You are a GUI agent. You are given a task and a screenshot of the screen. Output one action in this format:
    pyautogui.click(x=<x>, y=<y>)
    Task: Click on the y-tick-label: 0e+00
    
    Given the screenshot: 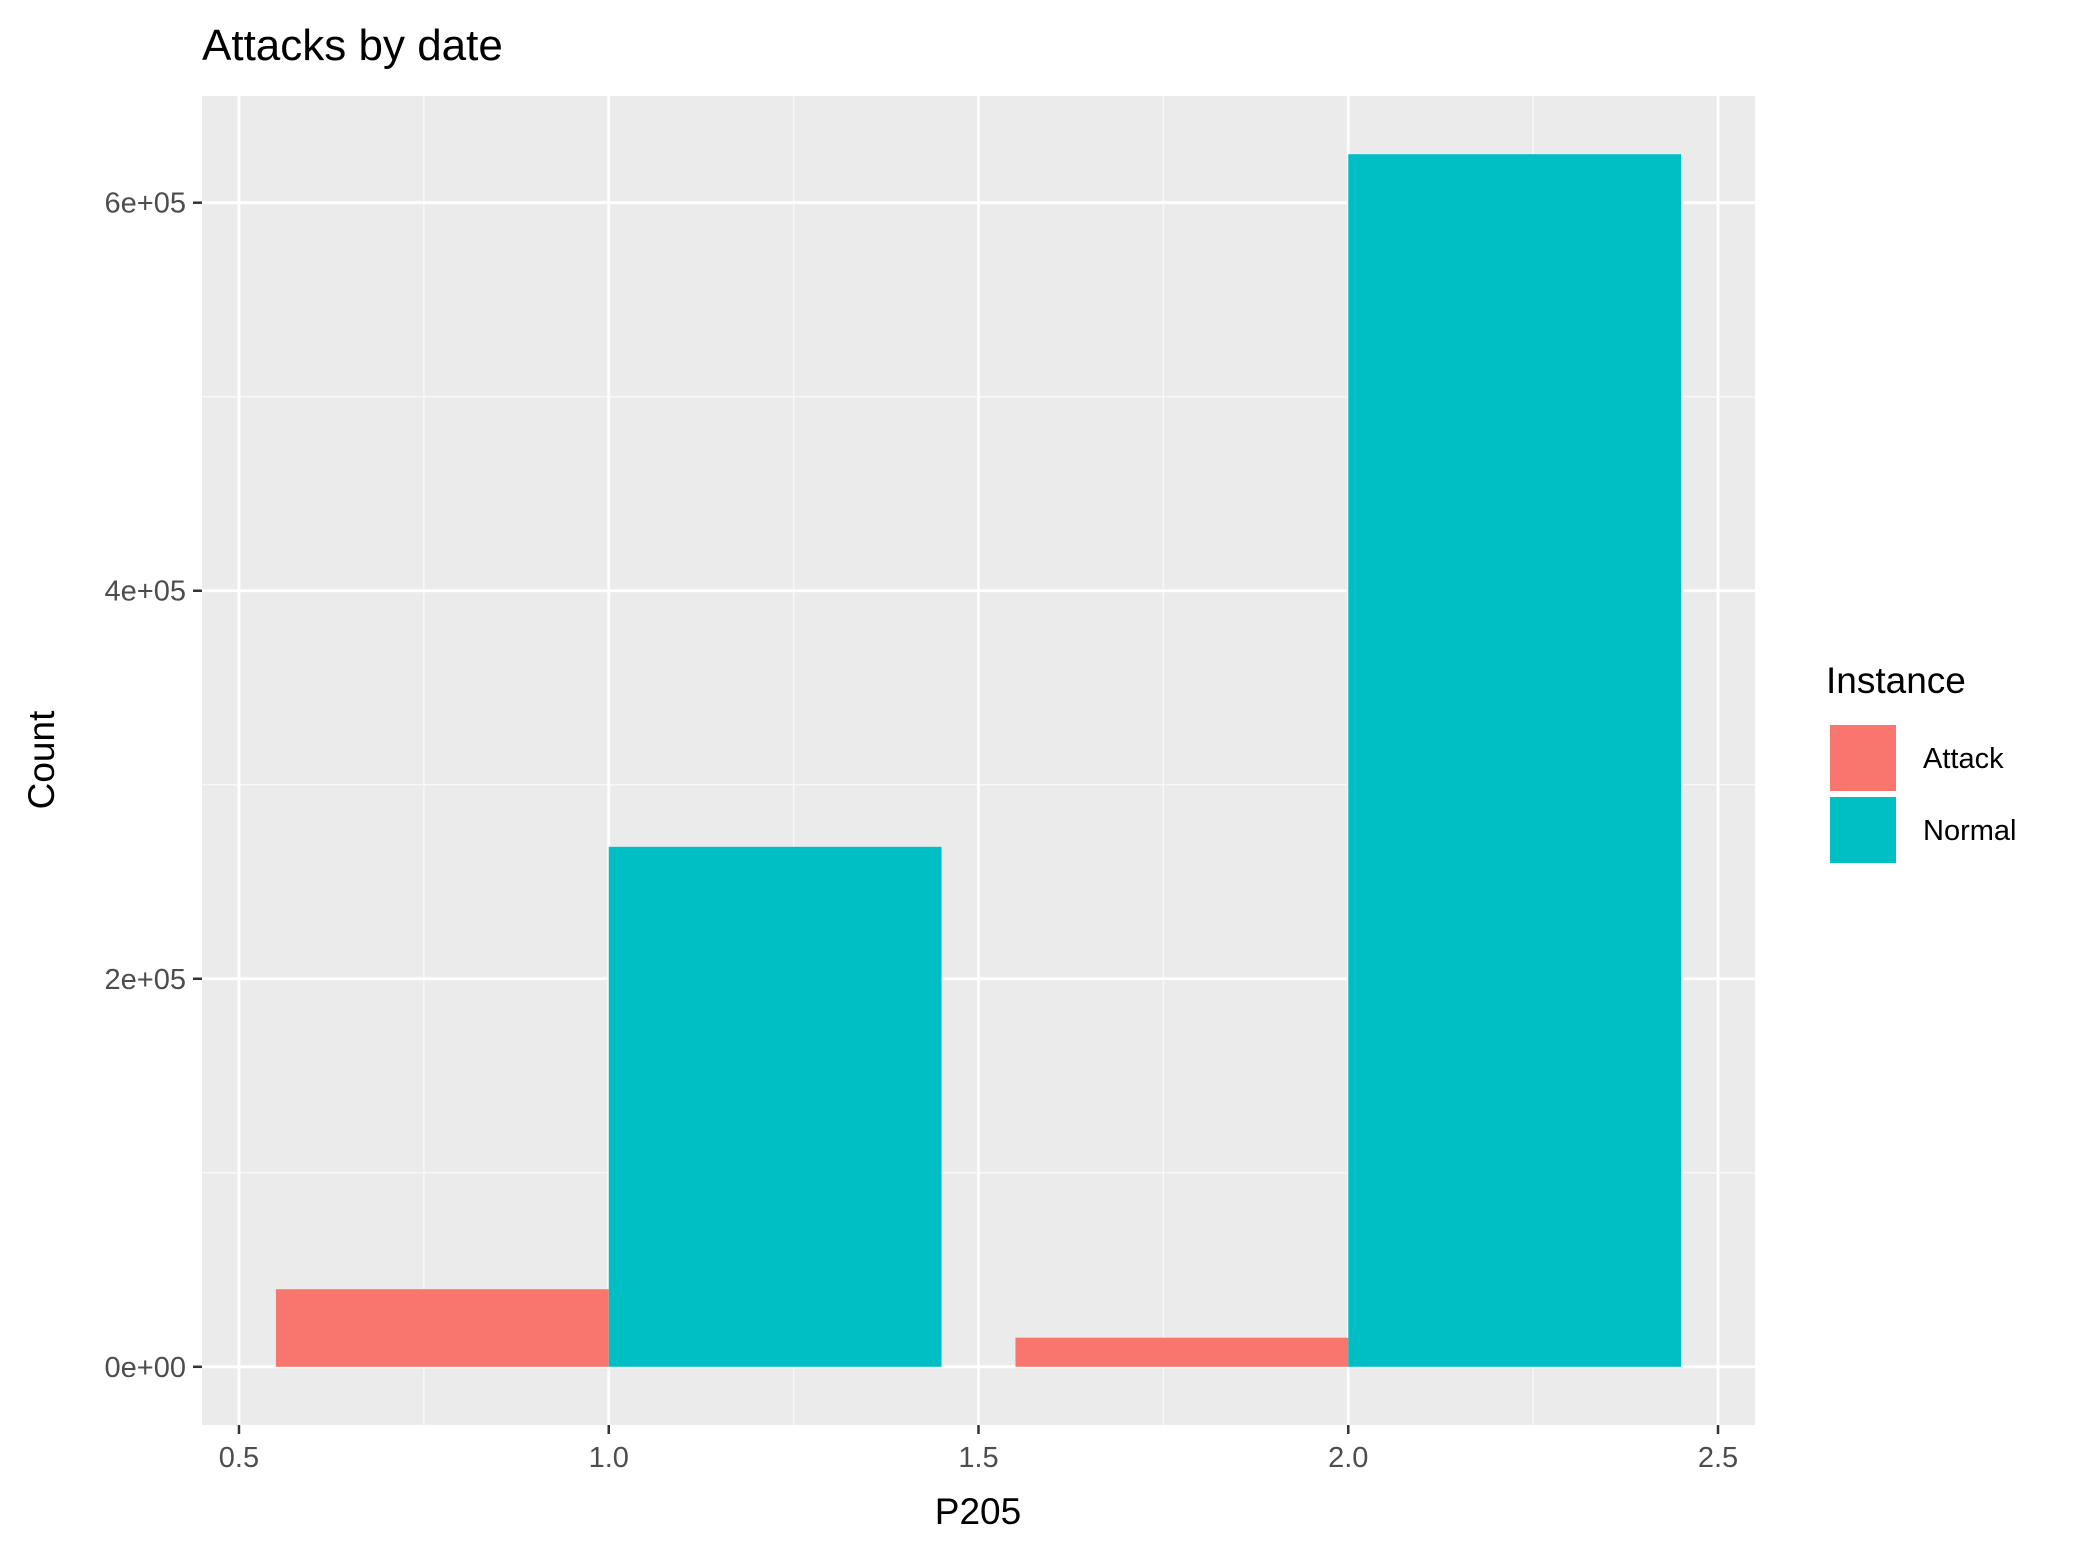 What is the action you would take?
    pyautogui.click(x=145, y=1368)
    